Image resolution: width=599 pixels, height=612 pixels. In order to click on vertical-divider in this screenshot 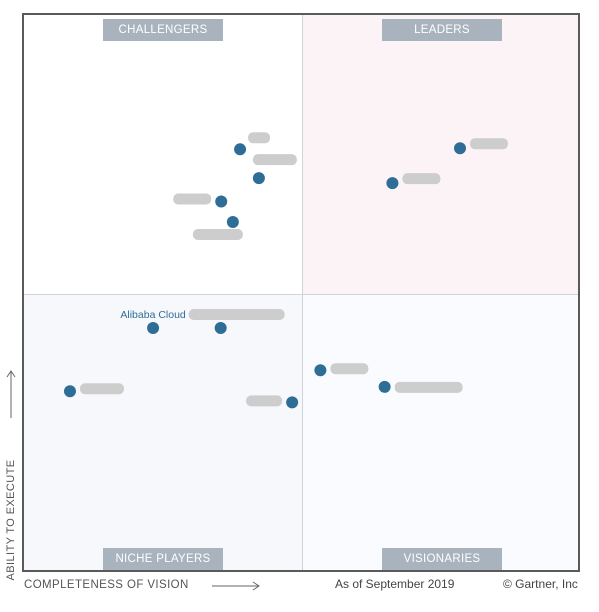, I will do `click(302, 292)`.